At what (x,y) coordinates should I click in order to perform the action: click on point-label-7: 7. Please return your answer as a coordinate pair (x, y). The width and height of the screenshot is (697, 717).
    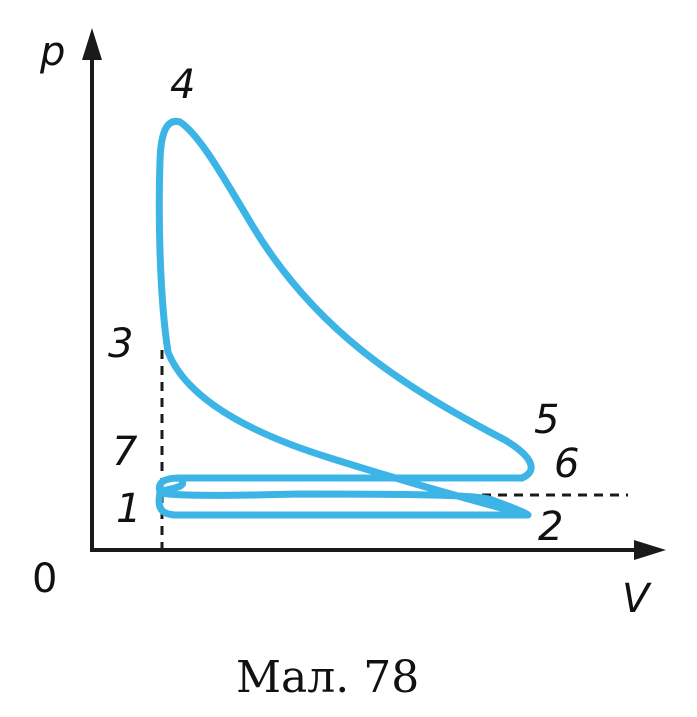
    Looking at the image, I should click on (125, 452).